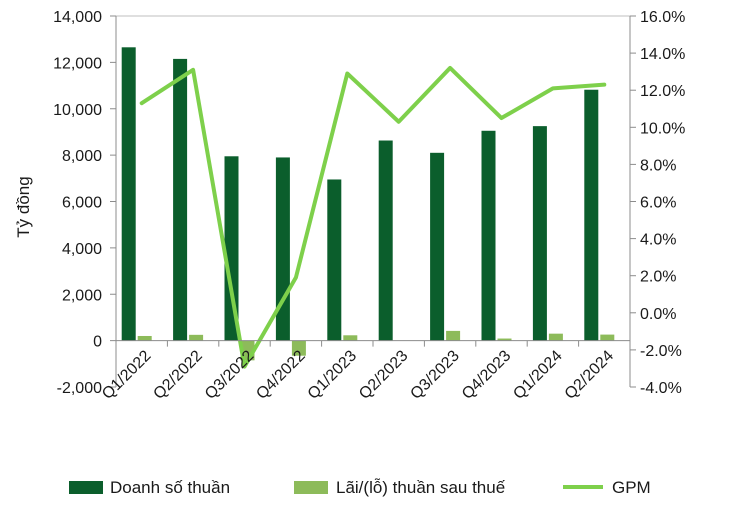  I want to click on y-axis-right-tick-label: -2.0%, so click(661, 351).